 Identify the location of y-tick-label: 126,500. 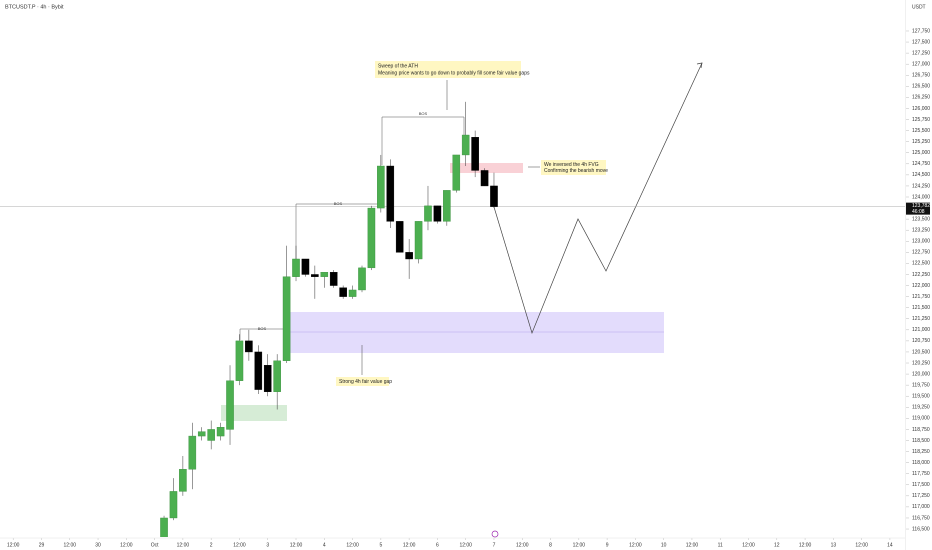
(921, 87).